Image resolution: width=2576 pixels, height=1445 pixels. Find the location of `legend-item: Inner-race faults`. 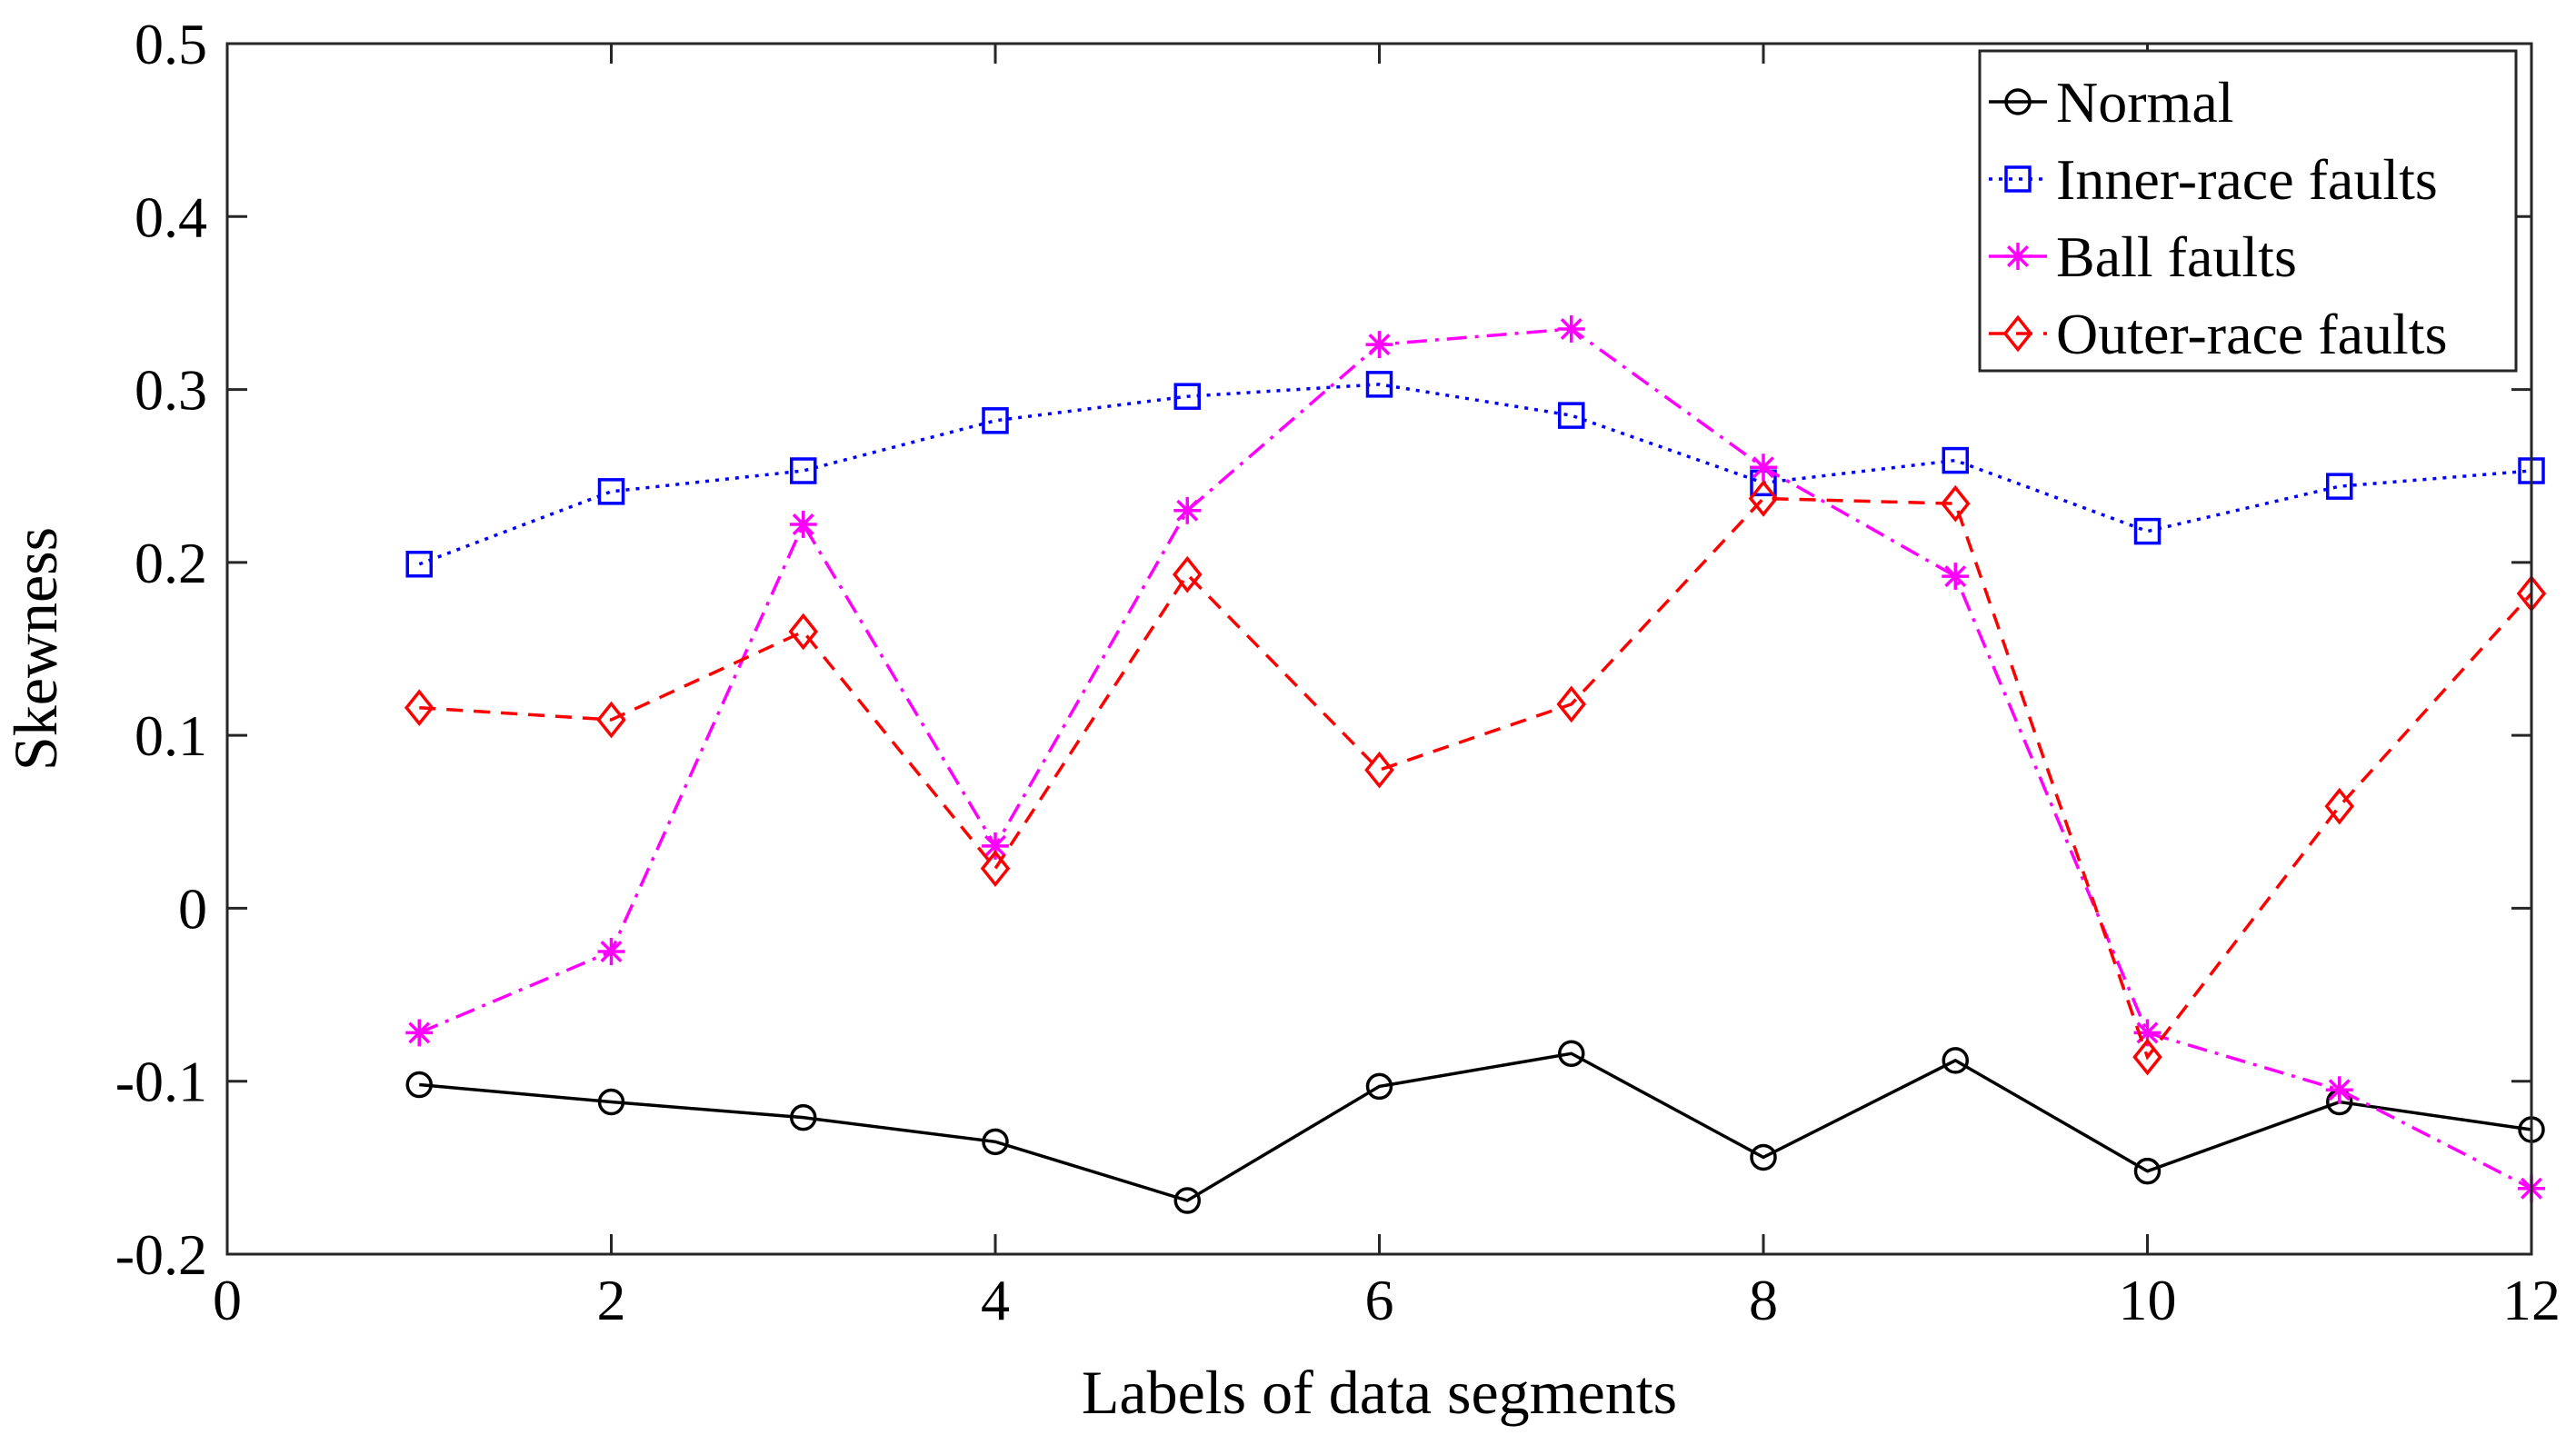

legend-item: Inner-race faults is located at coordinates (2213, 179).